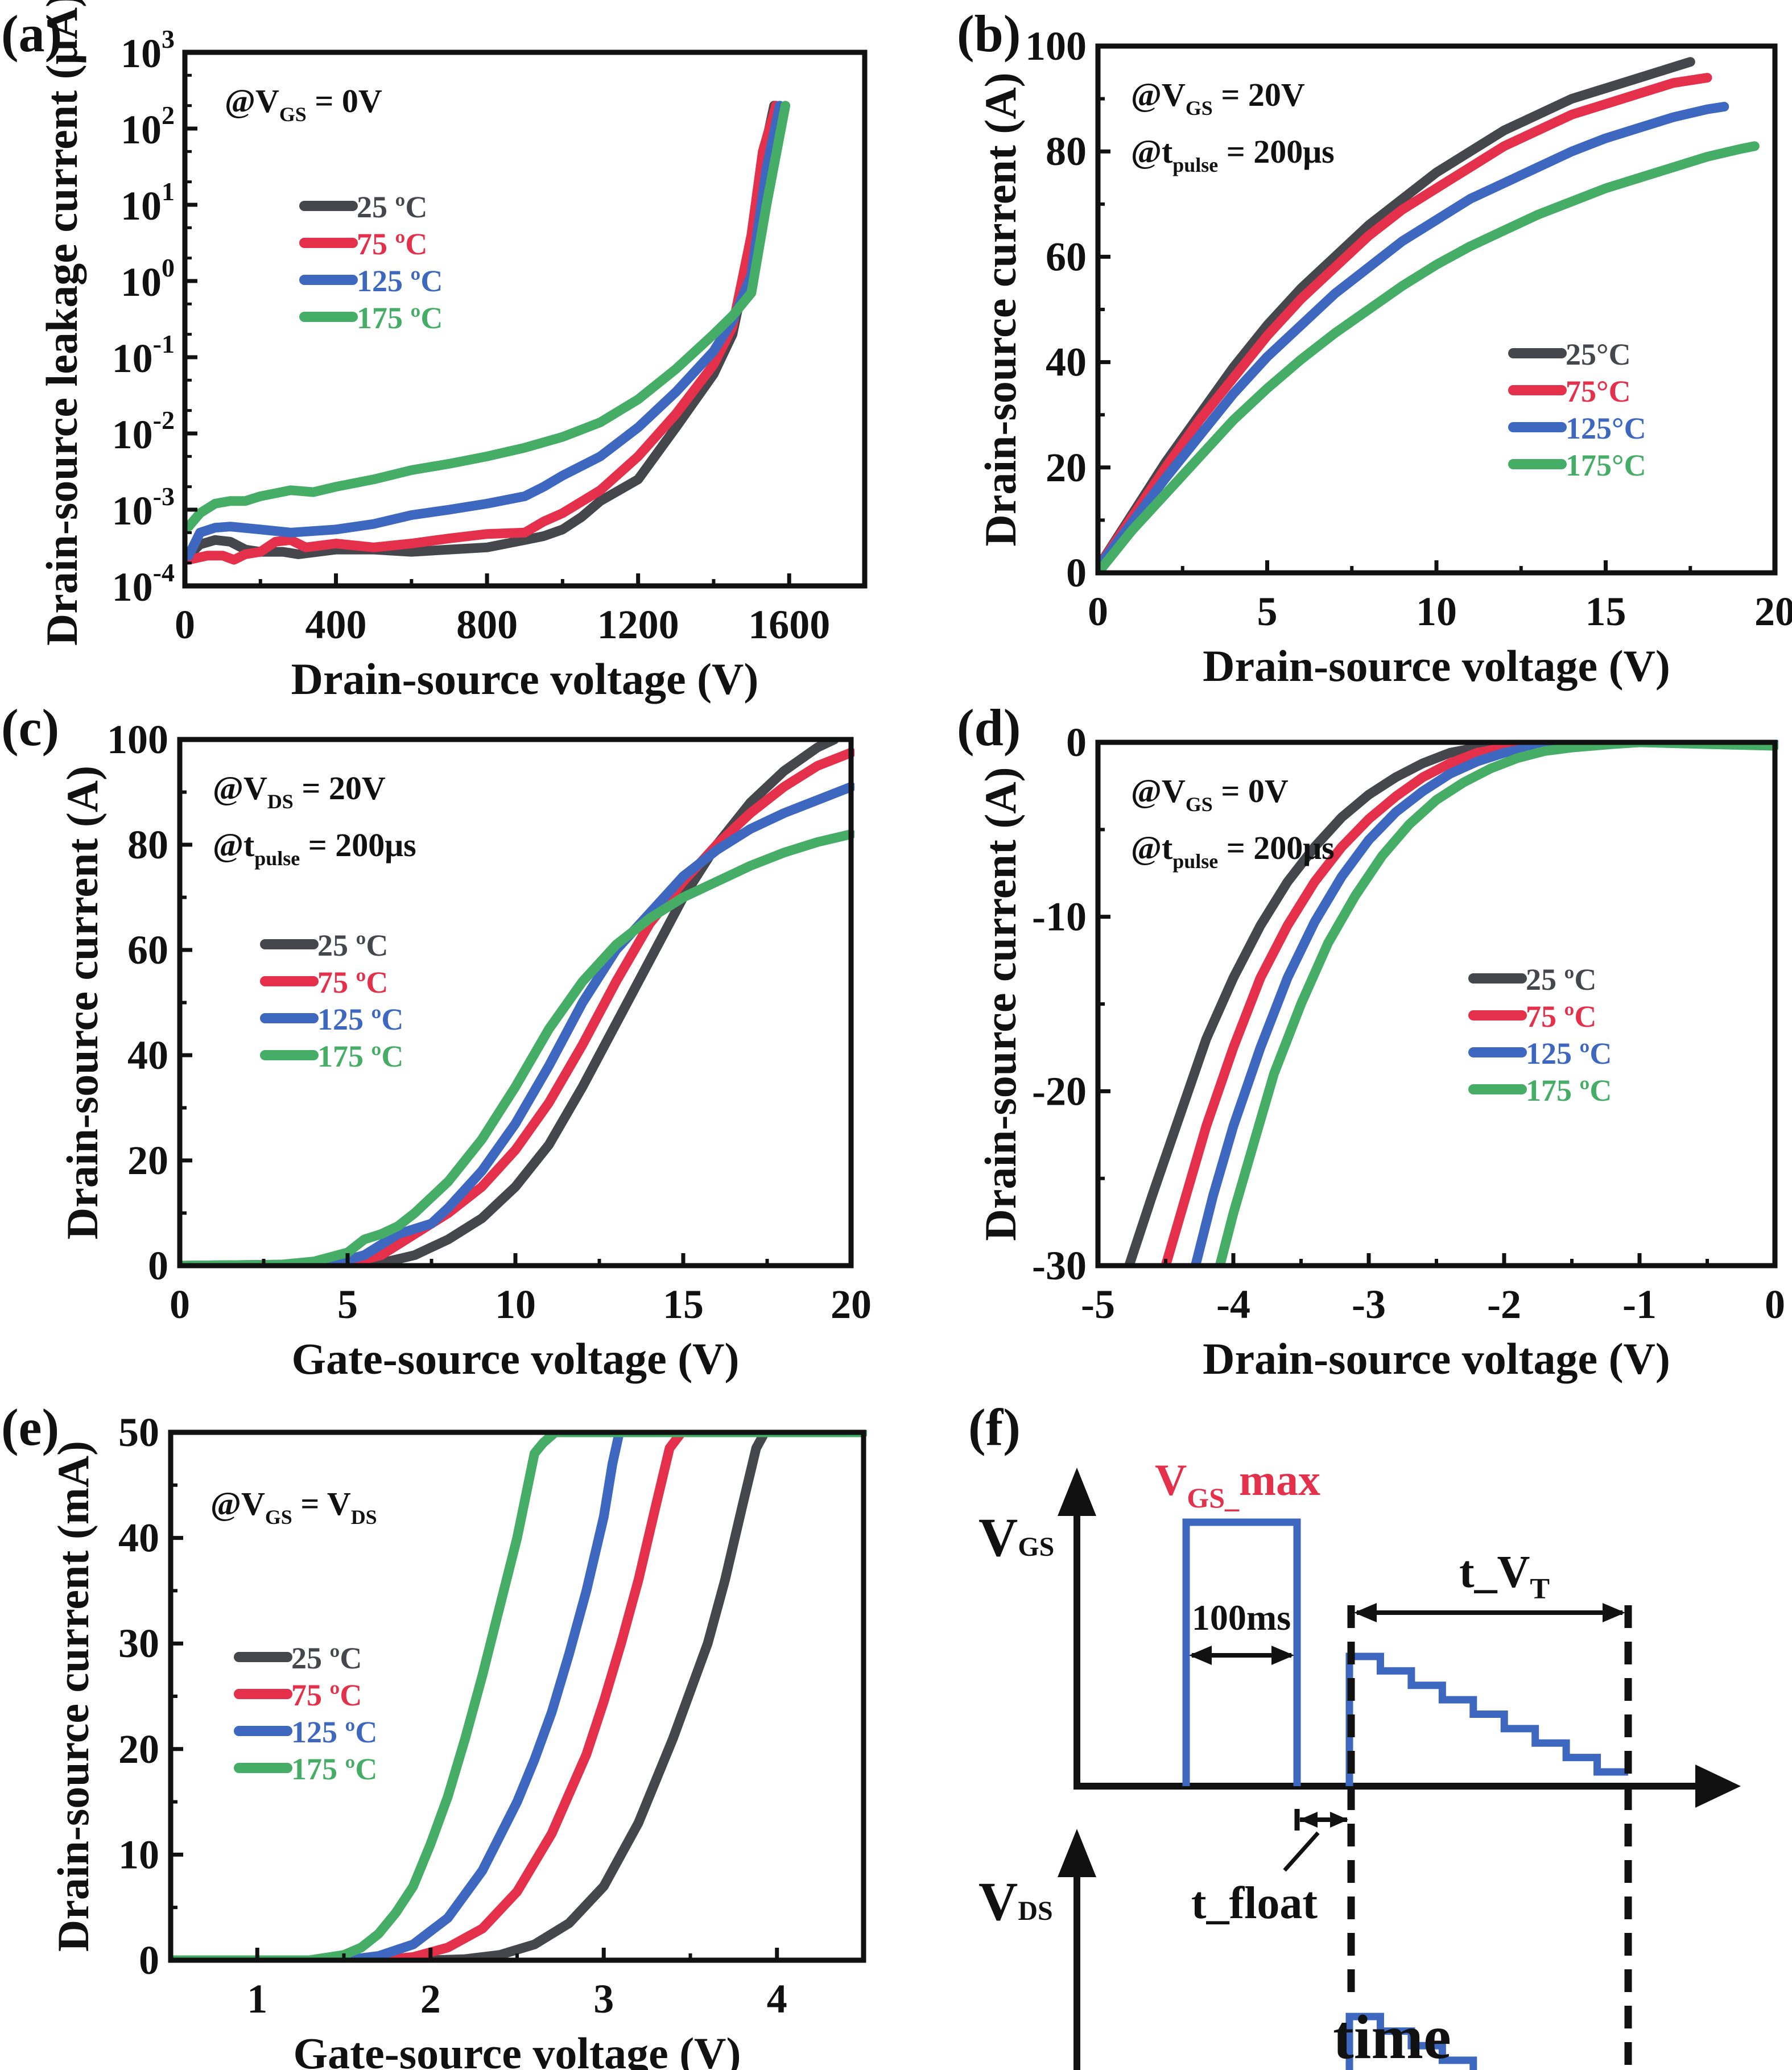 The image size is (1792, 2070). I want to click on legend-item: 175 ºC, so click(331, 1056).